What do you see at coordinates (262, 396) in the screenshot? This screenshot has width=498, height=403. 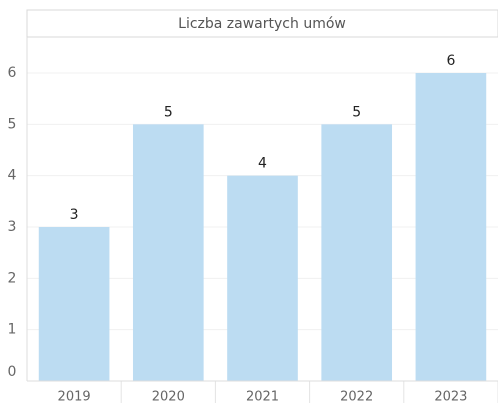 I see `x-tick-label: 2021` at bounding box center [262, 396].